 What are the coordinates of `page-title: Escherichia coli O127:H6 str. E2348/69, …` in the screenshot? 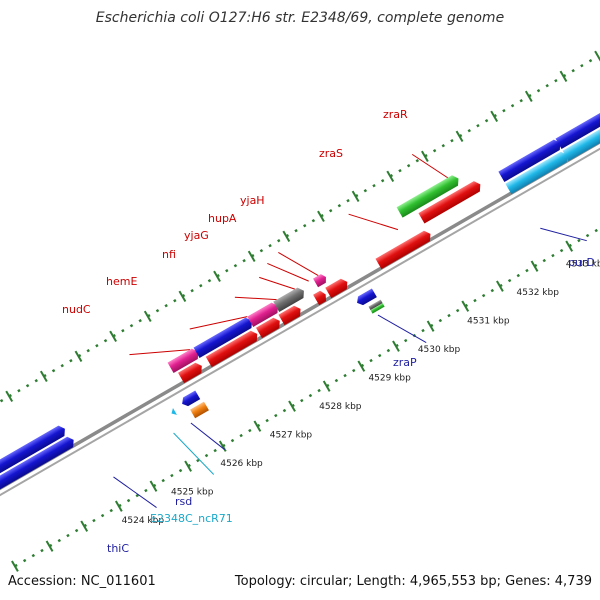 It's located at (300, 18).